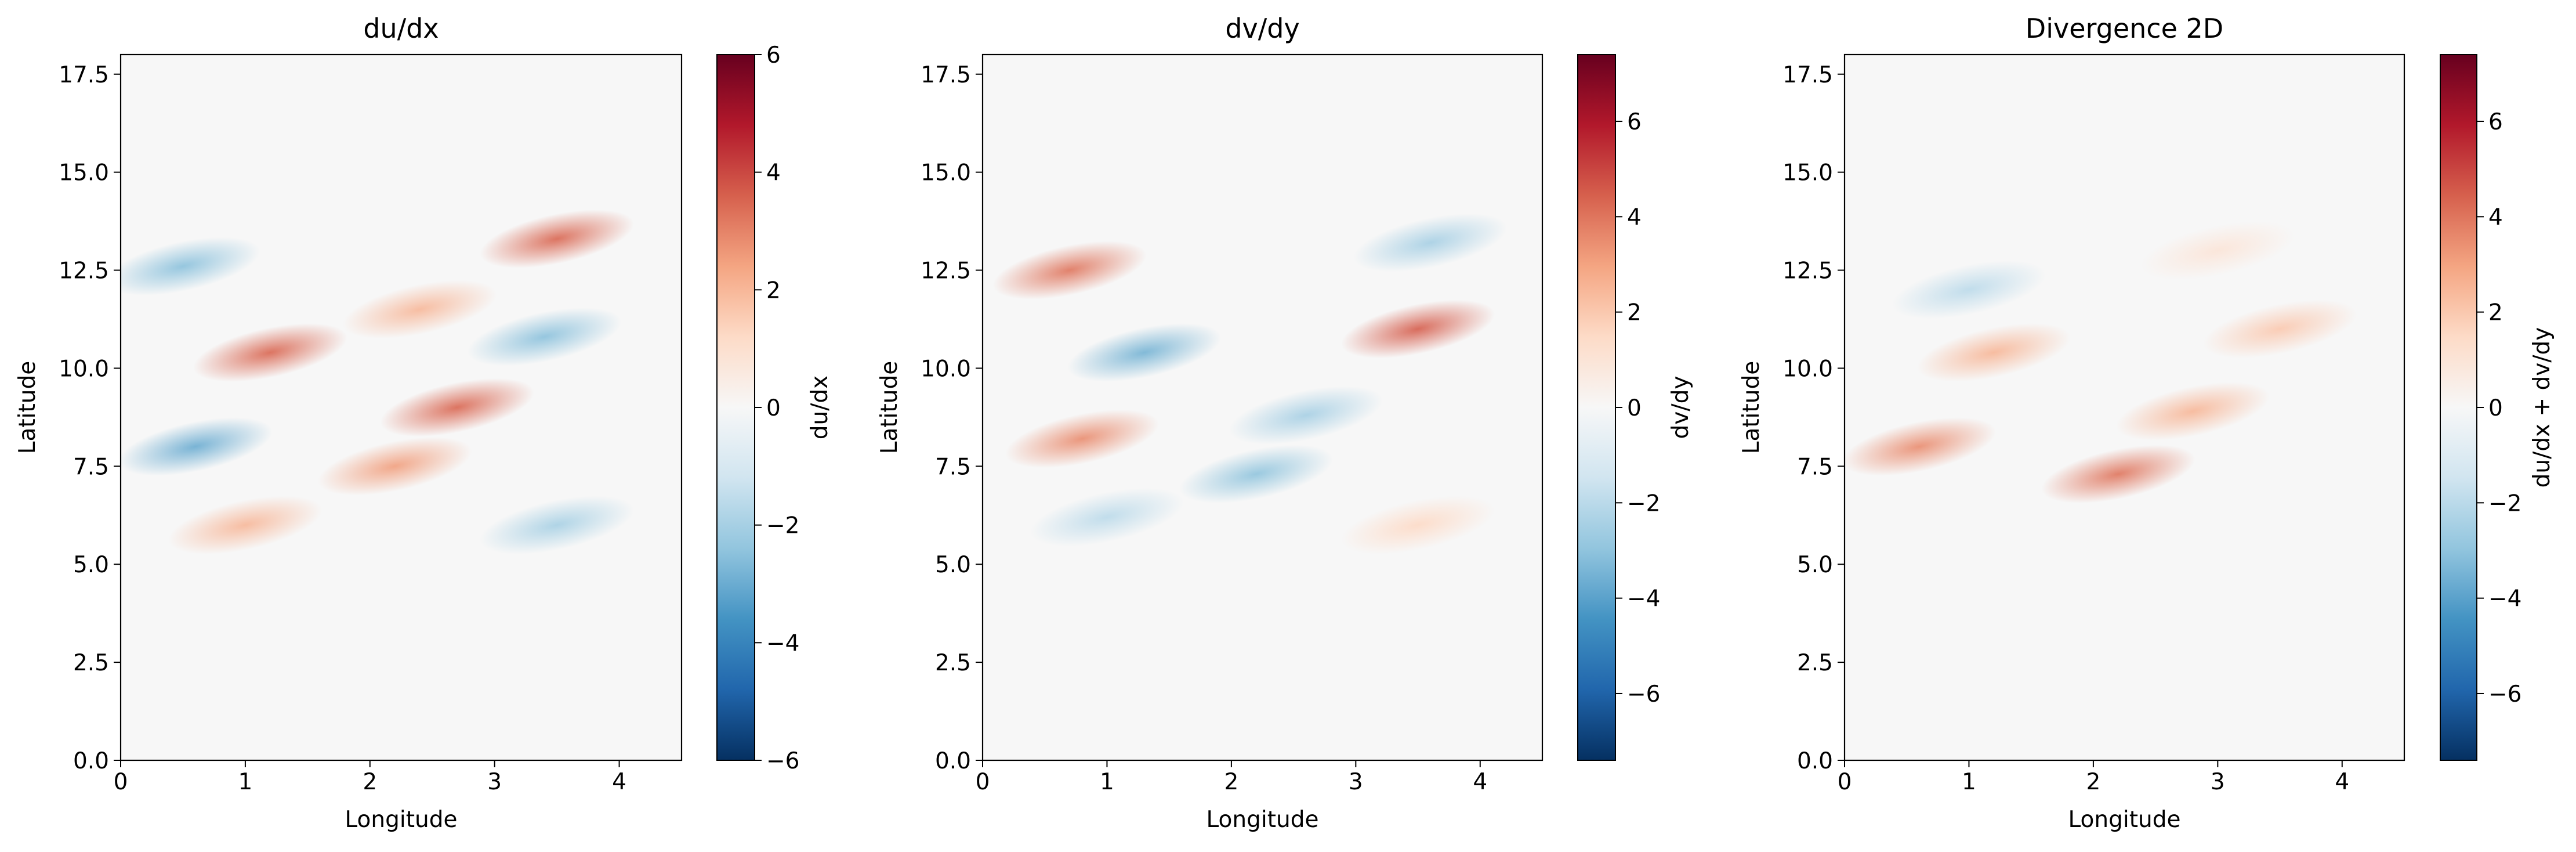 Image resolution: width=2576 pixels, height=852 pixels. What do you see at coordinates (1262, 29) in the screenshot?
I see `chart-title: dv/dy` at bounding box center [1262, 29].